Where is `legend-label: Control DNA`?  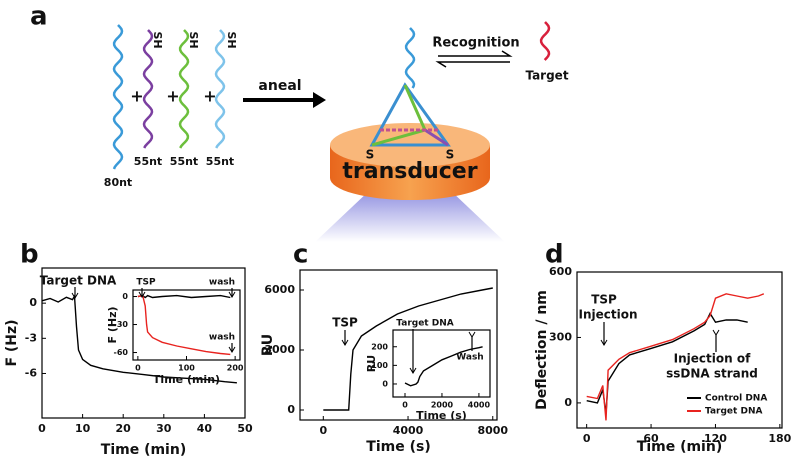
legend-label: Control DNA is located at coordinates (736, 399).